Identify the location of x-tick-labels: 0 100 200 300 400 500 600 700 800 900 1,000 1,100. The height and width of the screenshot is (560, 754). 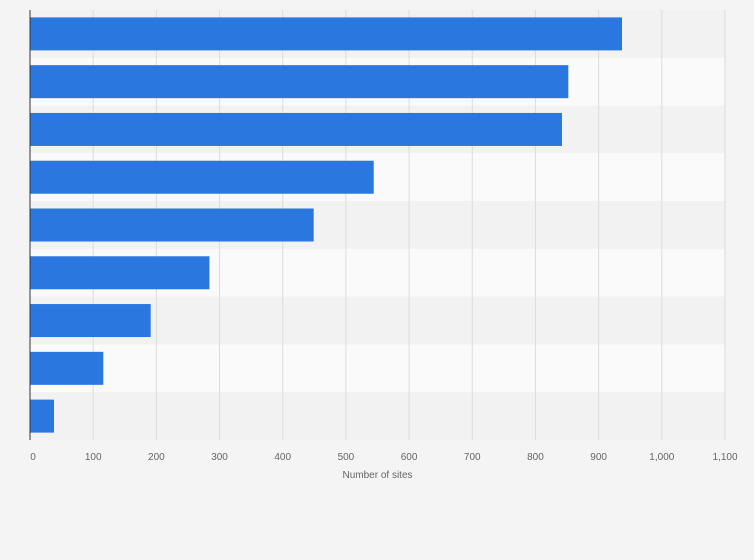
(384, 457).